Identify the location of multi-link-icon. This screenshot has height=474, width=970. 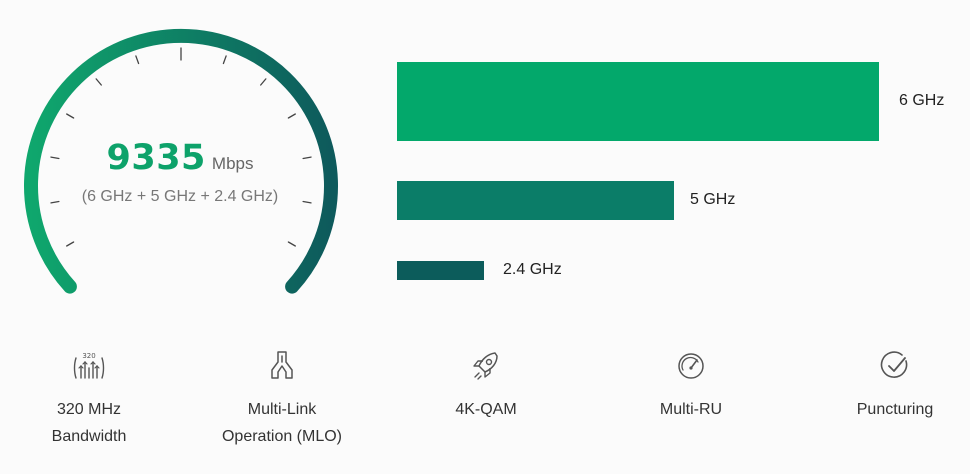
(282, 365).